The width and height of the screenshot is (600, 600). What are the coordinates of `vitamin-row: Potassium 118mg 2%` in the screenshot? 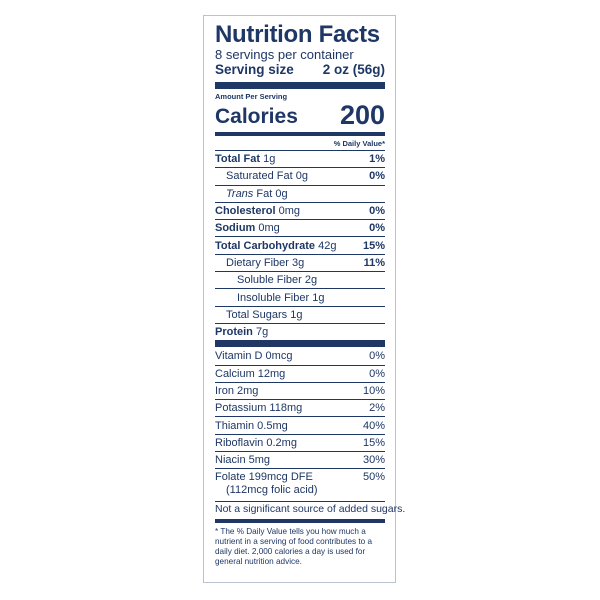 It's located at (300, 407).